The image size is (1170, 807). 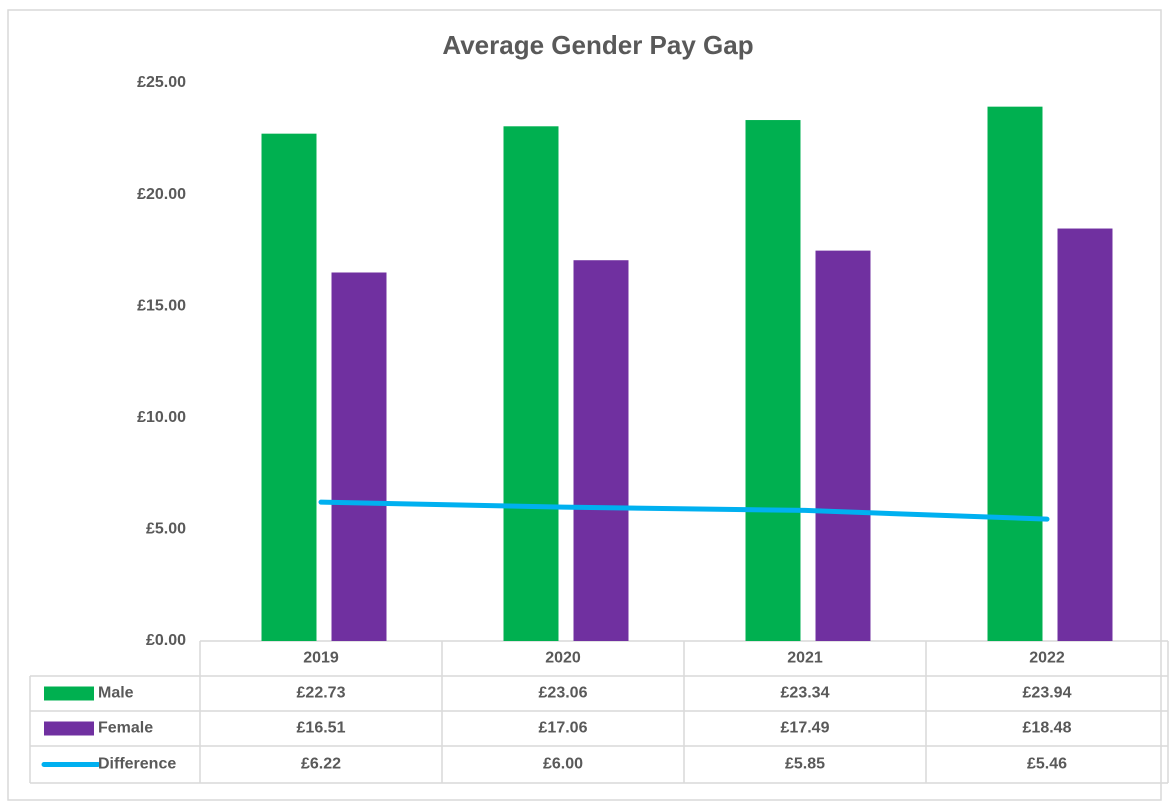 I want to click on legend-label: Difference, so click(x=137, y=764).